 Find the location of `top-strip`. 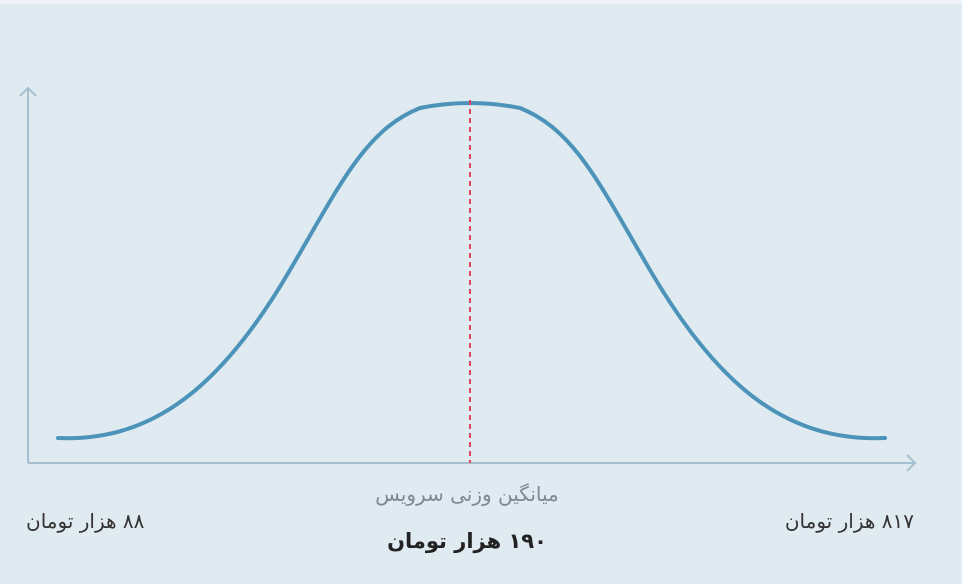

top-strip is located at coordinates (481, 2).